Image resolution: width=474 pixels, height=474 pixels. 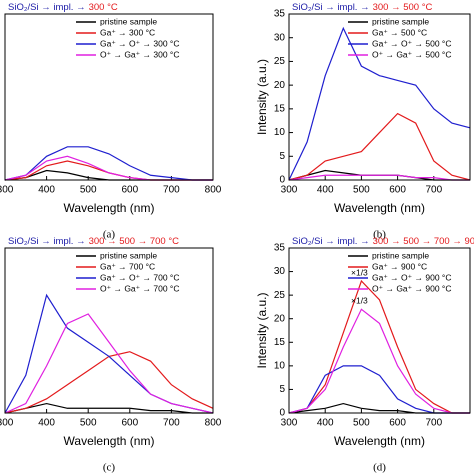 What do you see at coordinates (139, 288) in the screenshot?
I see `legend-label: O⁺ → Ga⁺ → 700 °C` at bounding box center [139, 288].